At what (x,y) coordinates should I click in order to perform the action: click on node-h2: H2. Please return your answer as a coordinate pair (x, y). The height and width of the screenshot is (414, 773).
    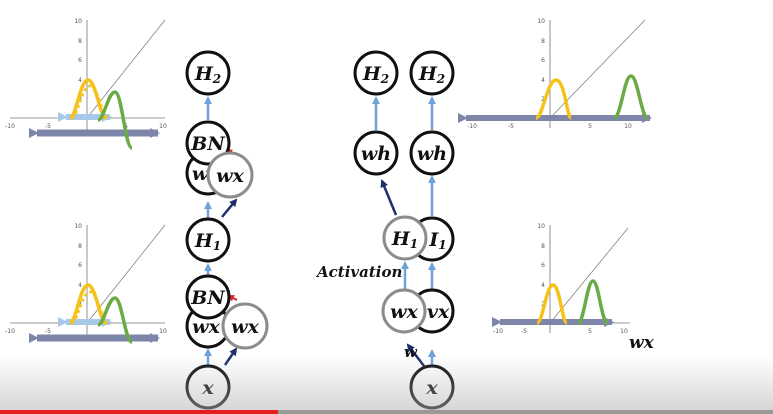
    Looking at the image, I should click on (208, 73).